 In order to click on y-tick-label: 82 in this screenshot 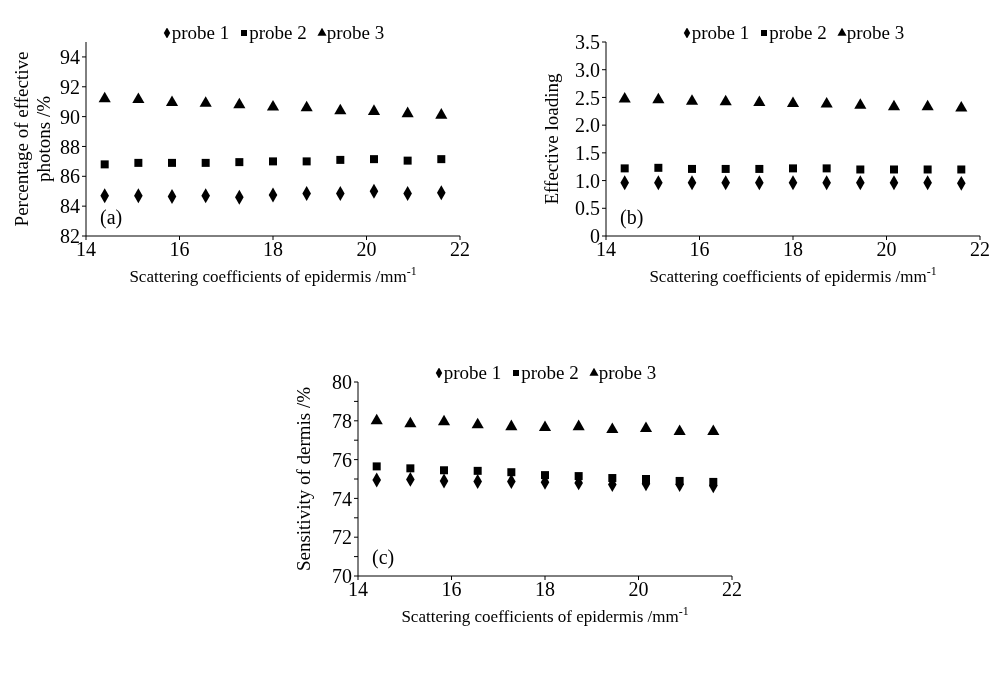, I will do `click(70, 236)`.